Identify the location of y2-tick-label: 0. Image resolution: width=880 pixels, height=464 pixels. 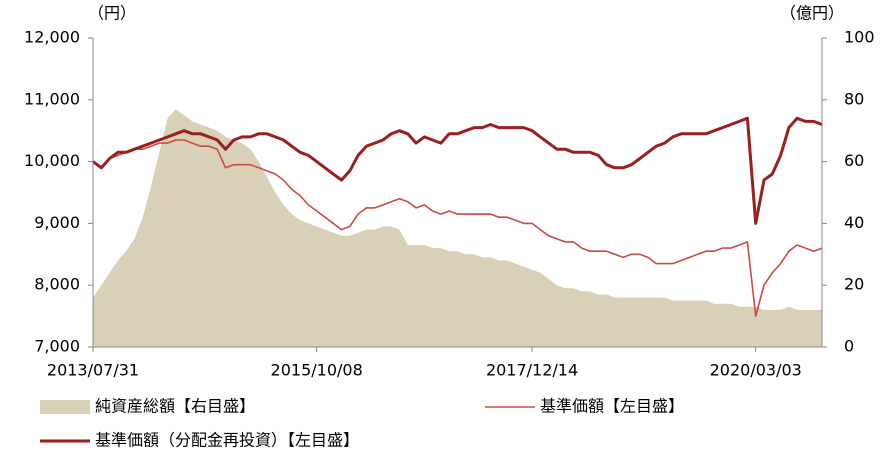
(849, 346).